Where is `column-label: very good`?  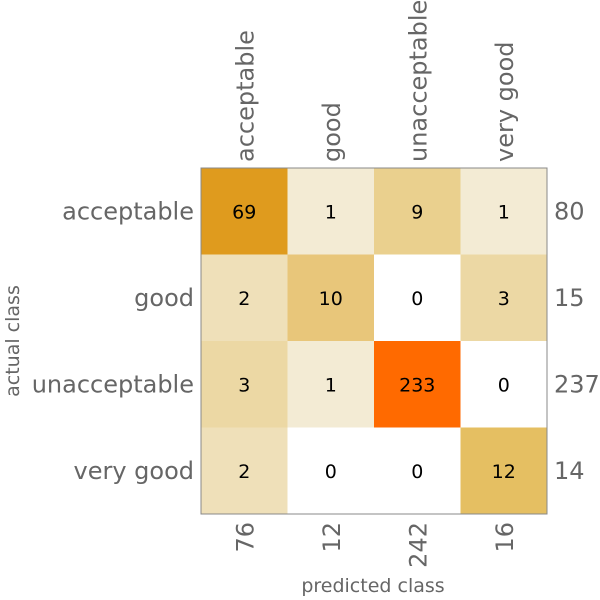 column-label: very good is located at coordinates (505, 101).